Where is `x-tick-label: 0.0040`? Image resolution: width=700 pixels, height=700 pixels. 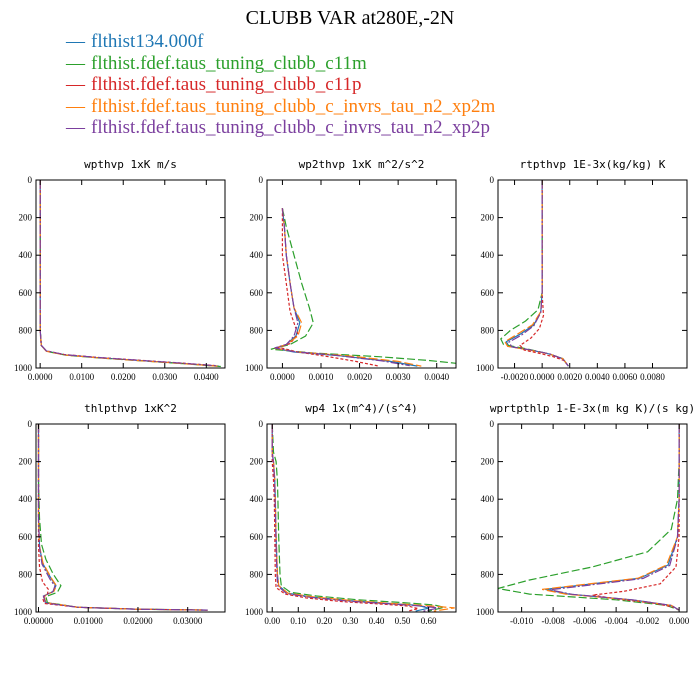
x-tick-label: 0.0040 is located at coordinates (436, 377).